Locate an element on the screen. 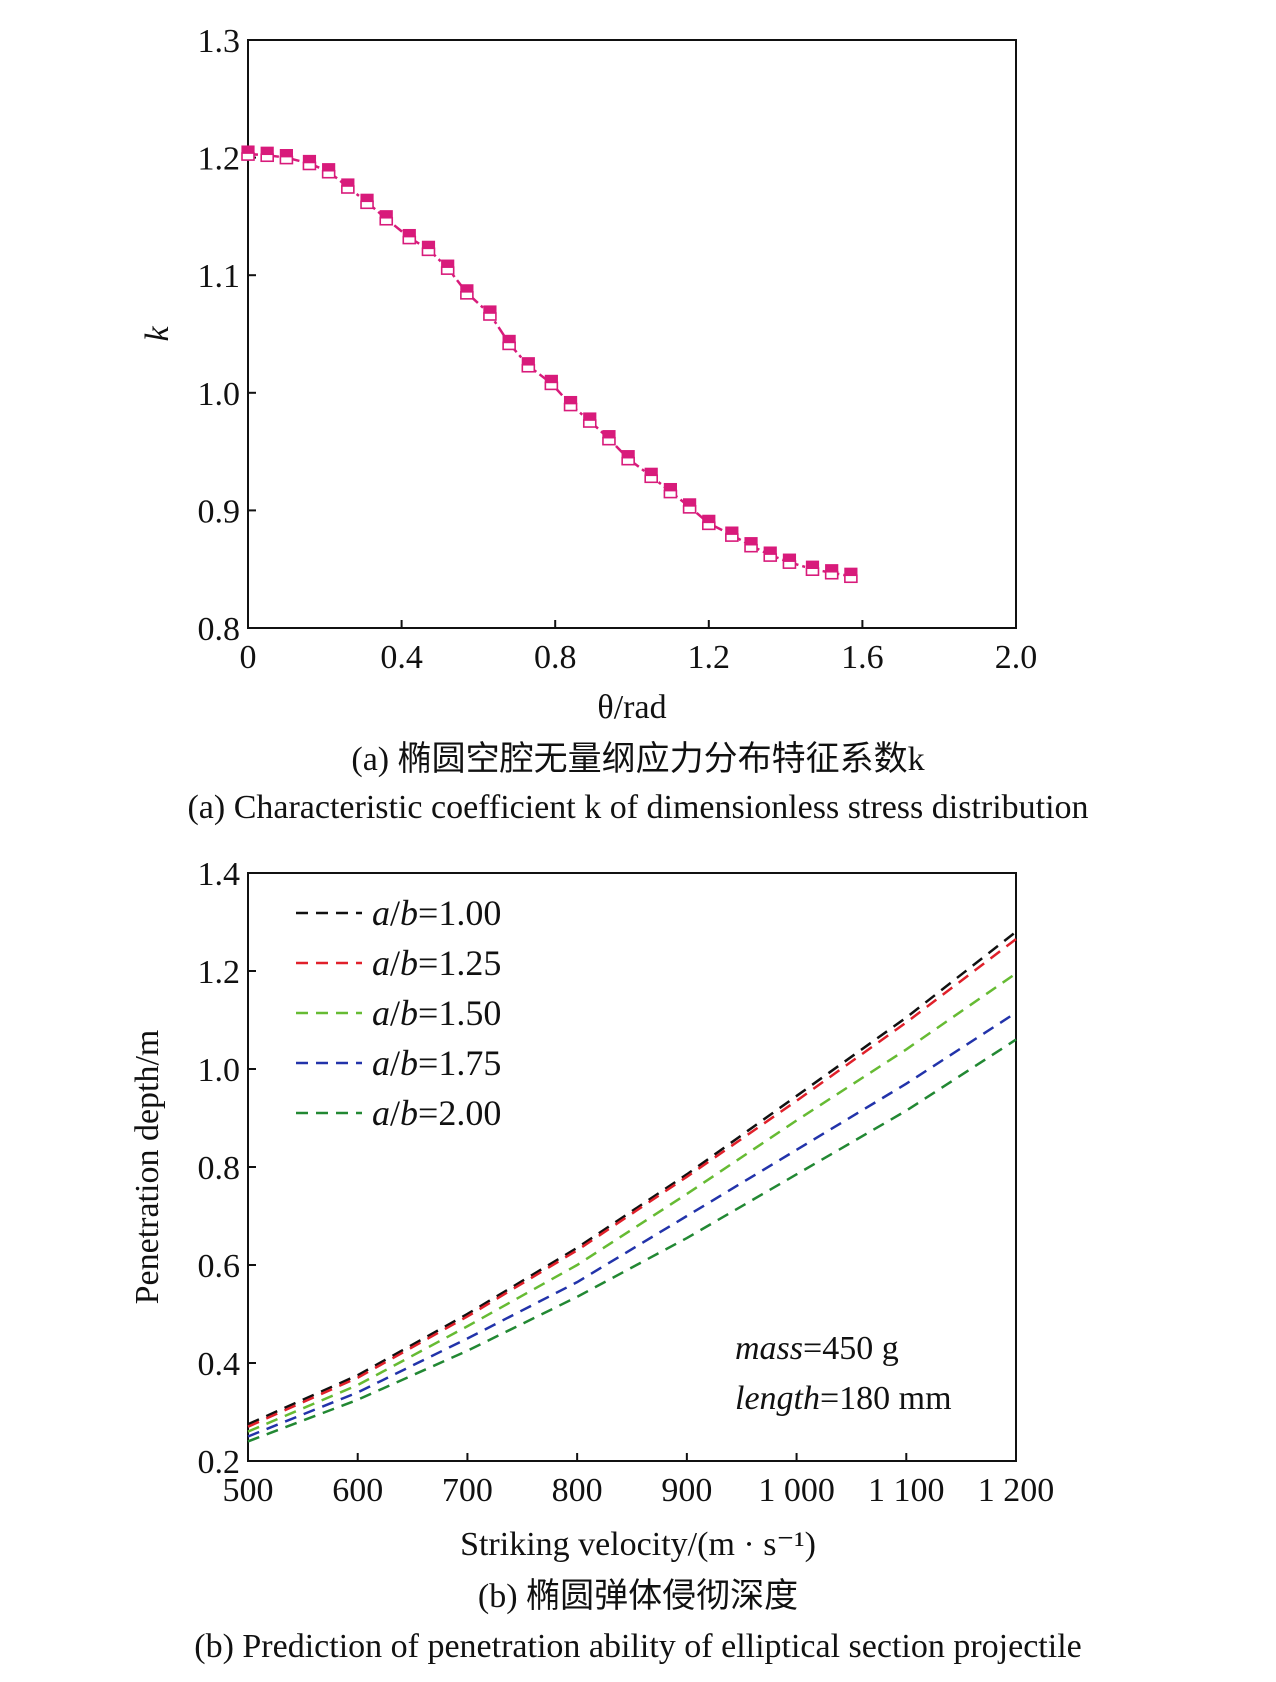 The height and width of the screenshot is (1682, 1276). chart-b-x-tick-label: 900 is located at coordinates (686, 1490).